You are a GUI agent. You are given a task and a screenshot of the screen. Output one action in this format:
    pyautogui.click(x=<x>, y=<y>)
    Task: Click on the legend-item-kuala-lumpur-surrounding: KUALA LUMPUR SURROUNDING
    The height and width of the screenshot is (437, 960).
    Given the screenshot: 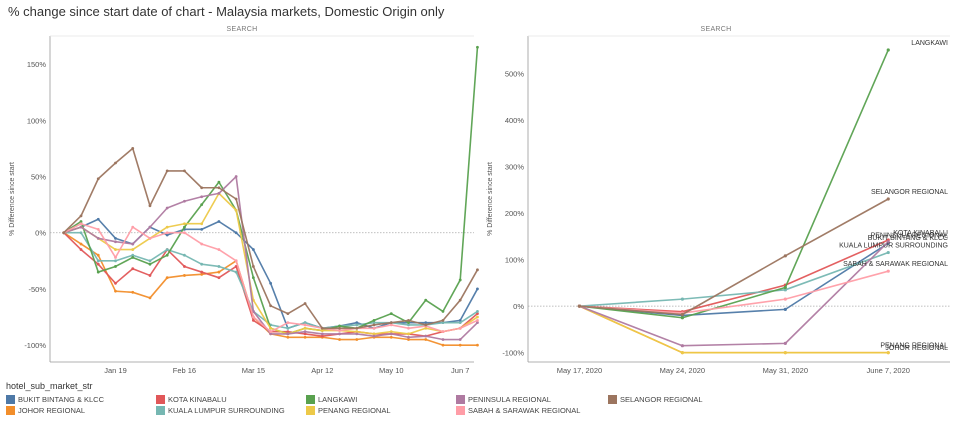 What is the action you would take?
    pyautogui.click(x=220, y=410)
    